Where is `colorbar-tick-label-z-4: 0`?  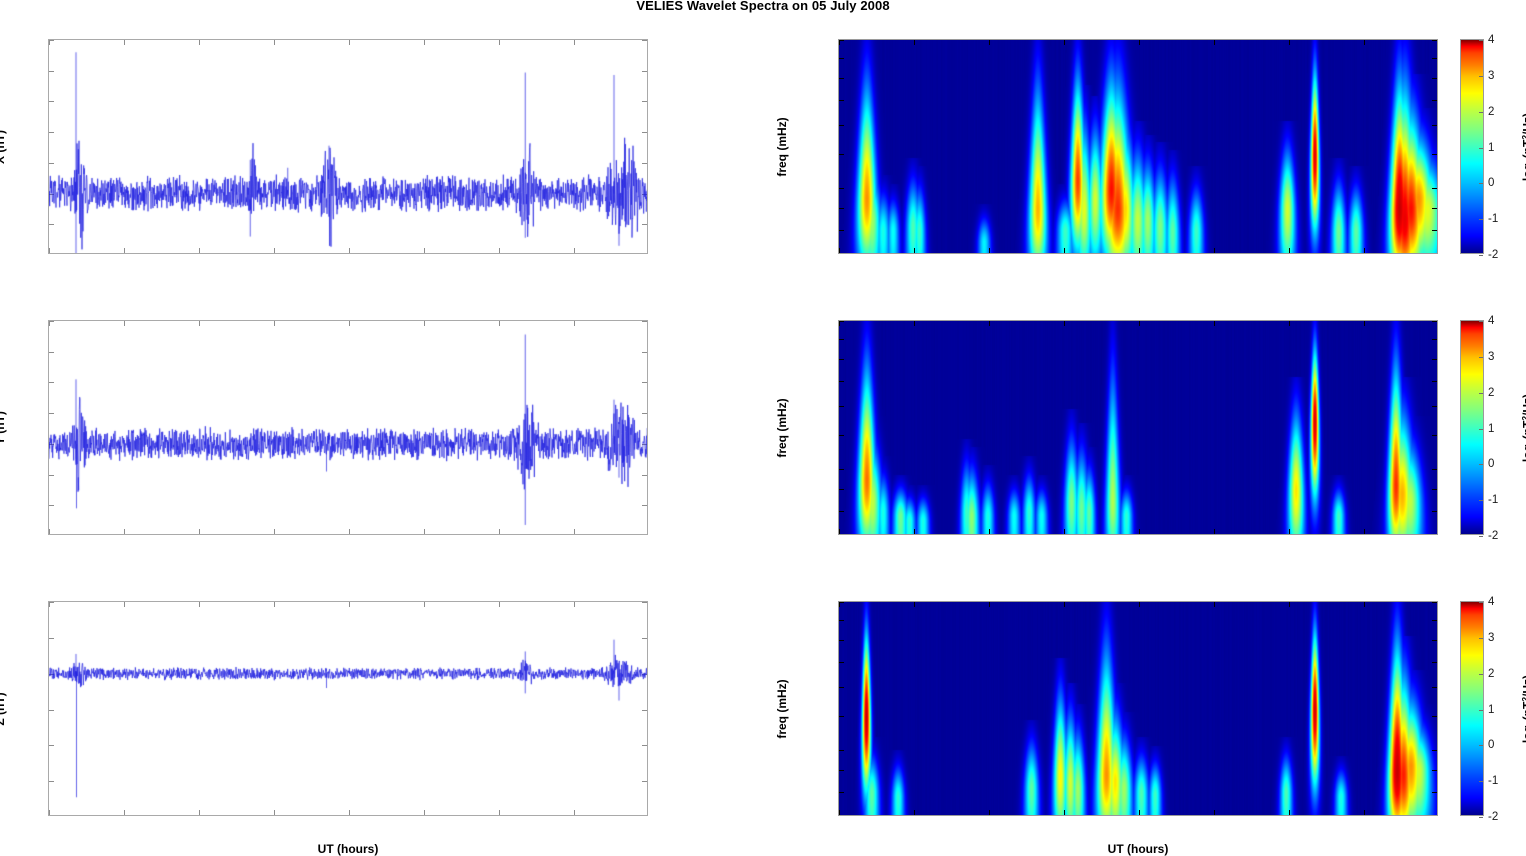
colorbar-tick-label-z-4: 0 is located at coordinates (1491, 745).